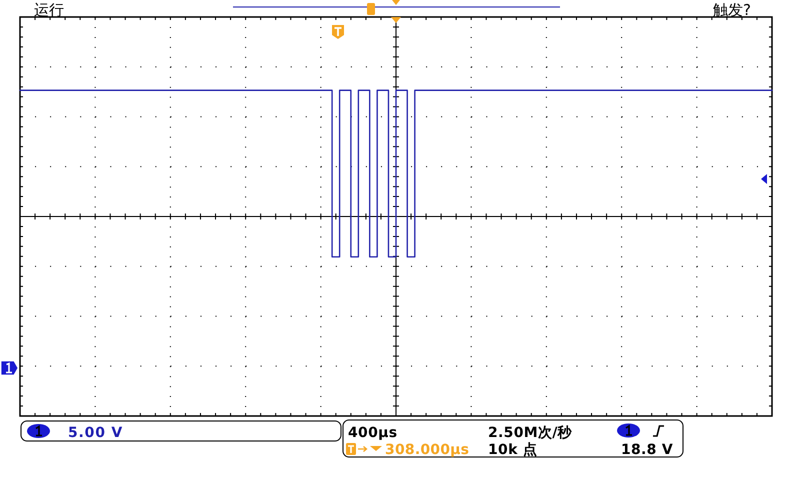 The width and height of the screenshot is (800, 480). What do you see at coordinates (96, 433) in the screenshot?
I see `text: 5.00 V` at bounding box center [96, 433].